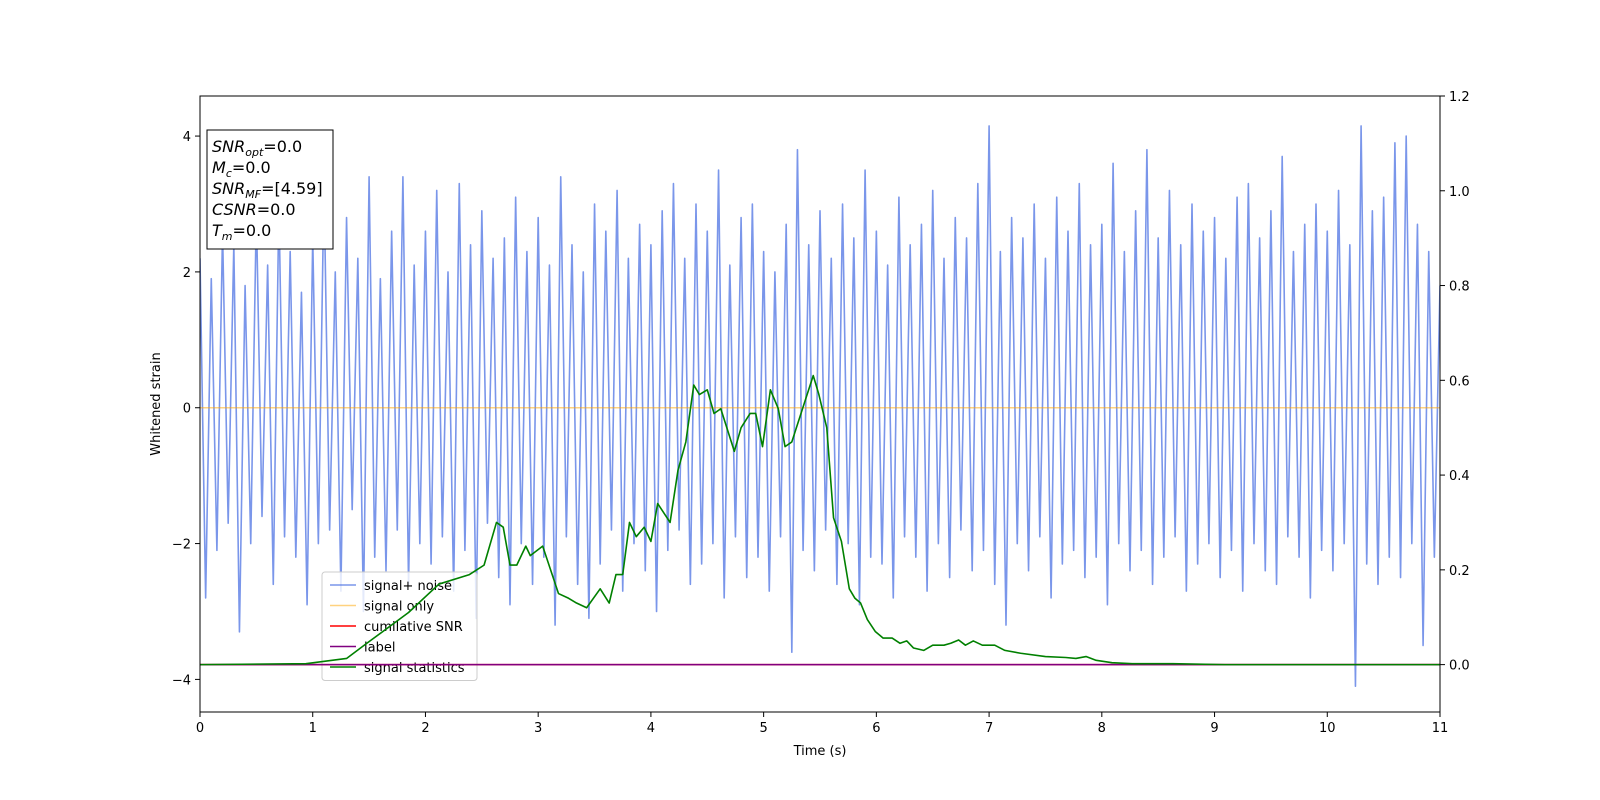 The width and height of the screenshot is (1600, 800). Describe the element at coordinates (425, 728) in the screenshot. I see `x-tick-label: 2` at that location.